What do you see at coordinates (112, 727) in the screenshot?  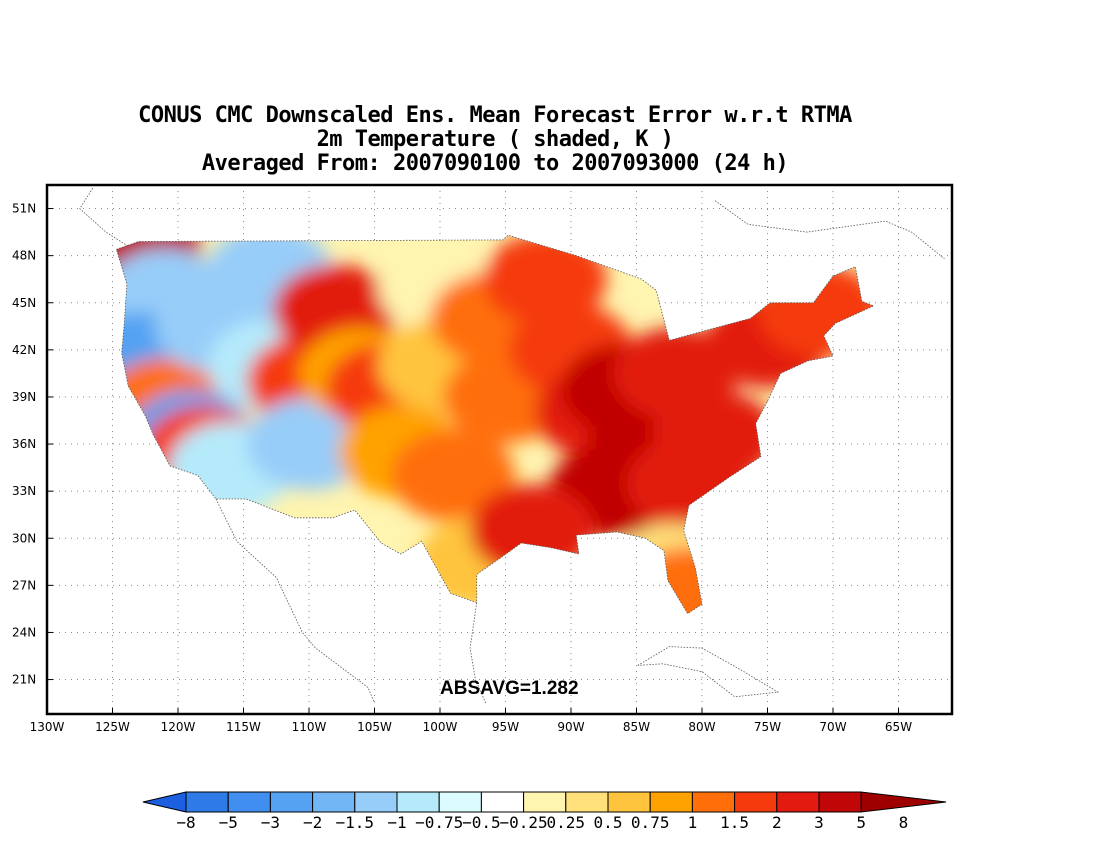 I see `lon-label: 125W` at bounding box center [112, 727].